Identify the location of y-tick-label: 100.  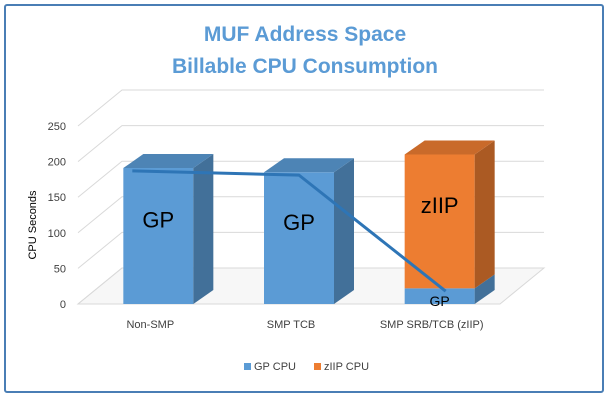
(57, 234).